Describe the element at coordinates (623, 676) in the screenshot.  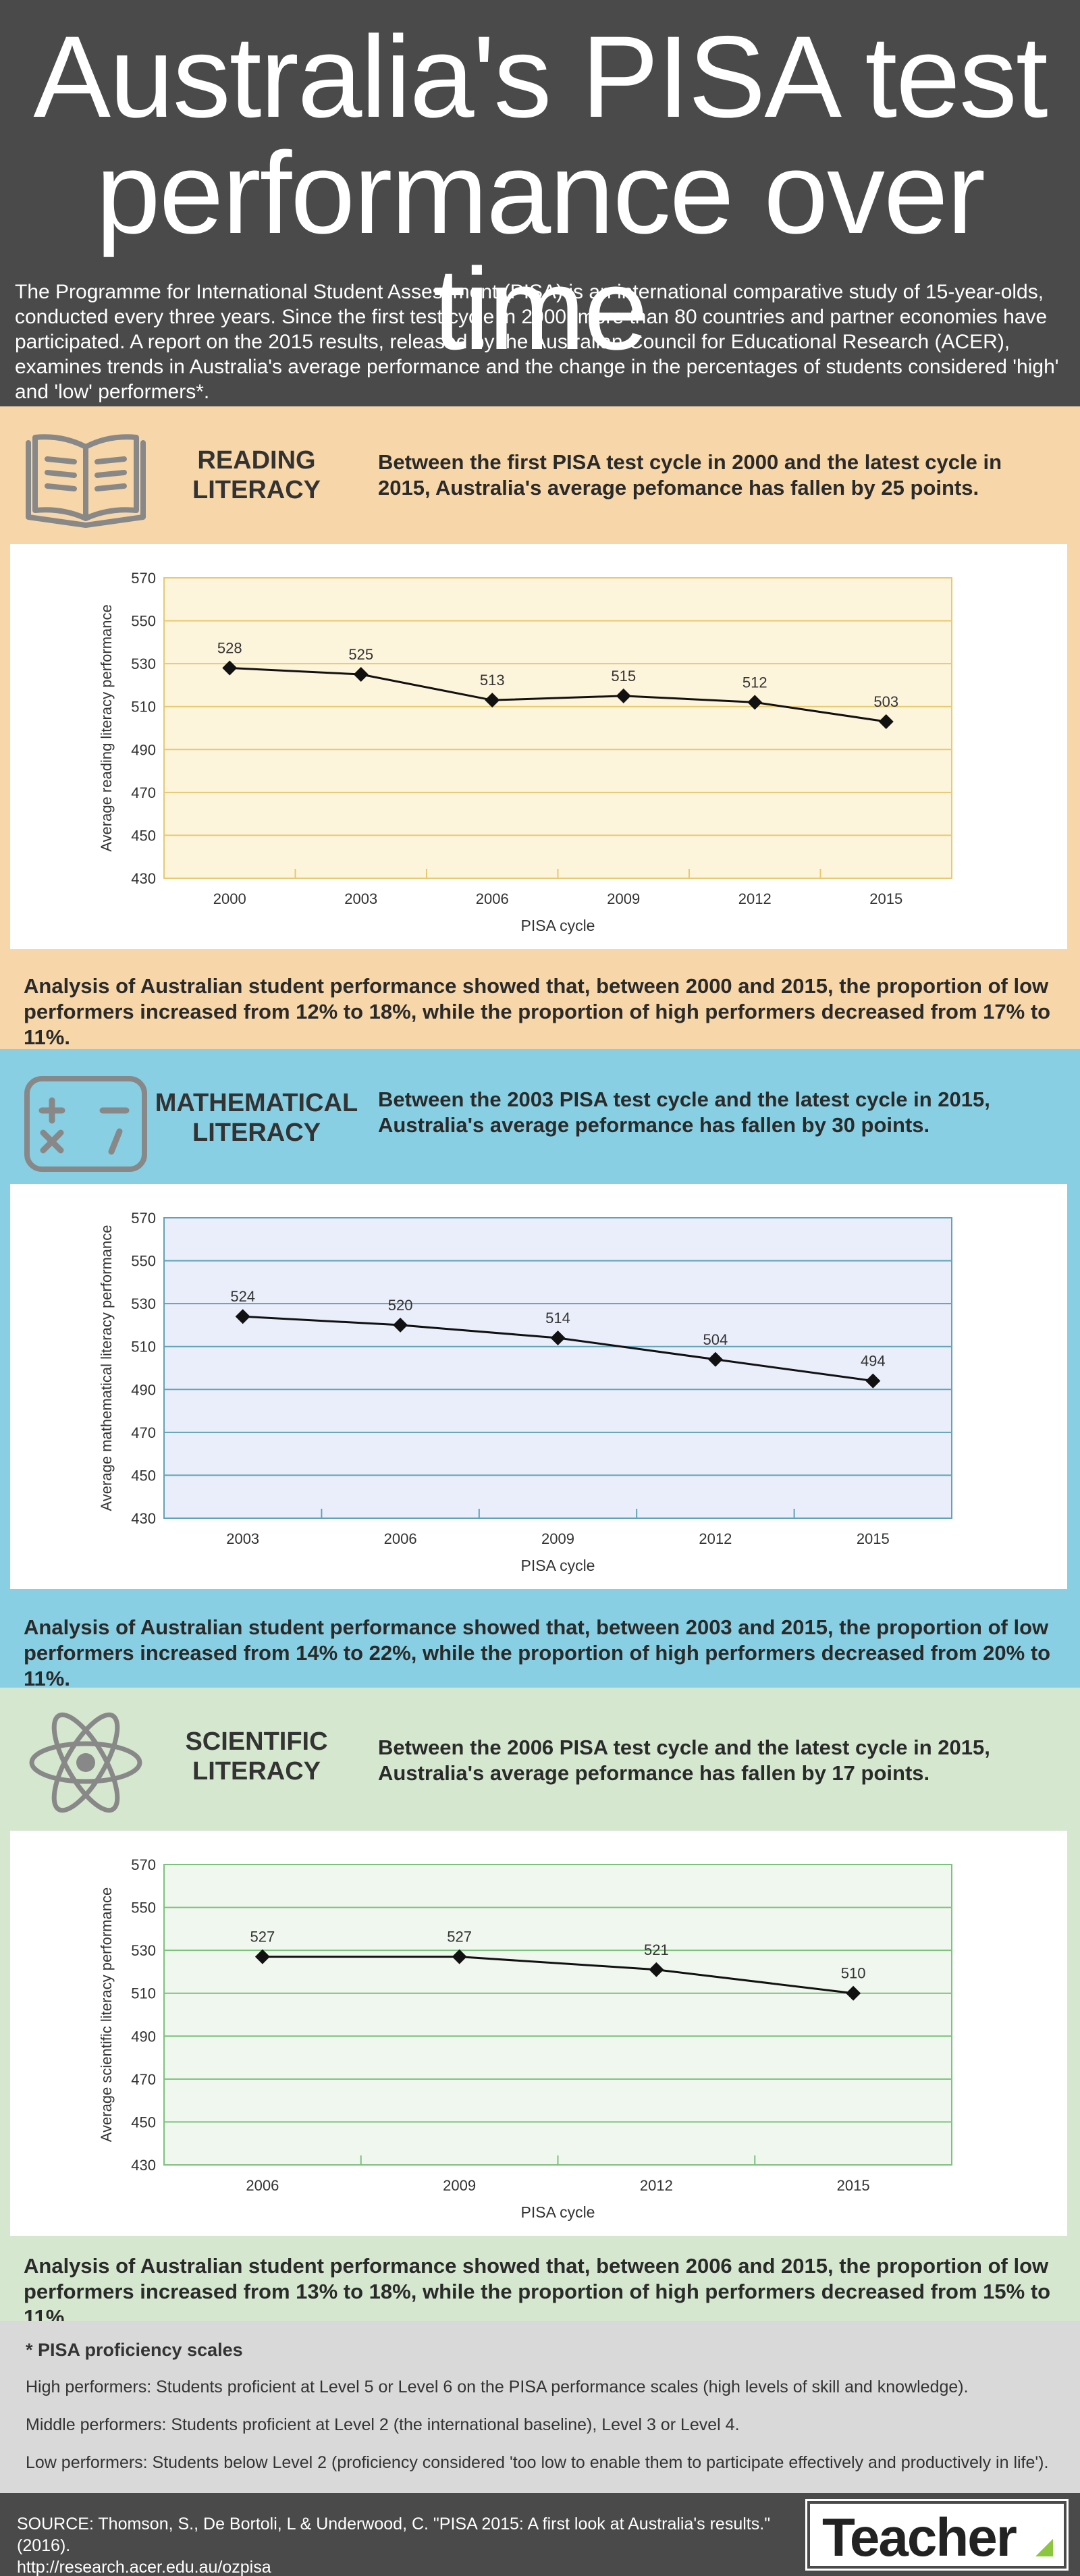
I see `data-label: 515` at that location.